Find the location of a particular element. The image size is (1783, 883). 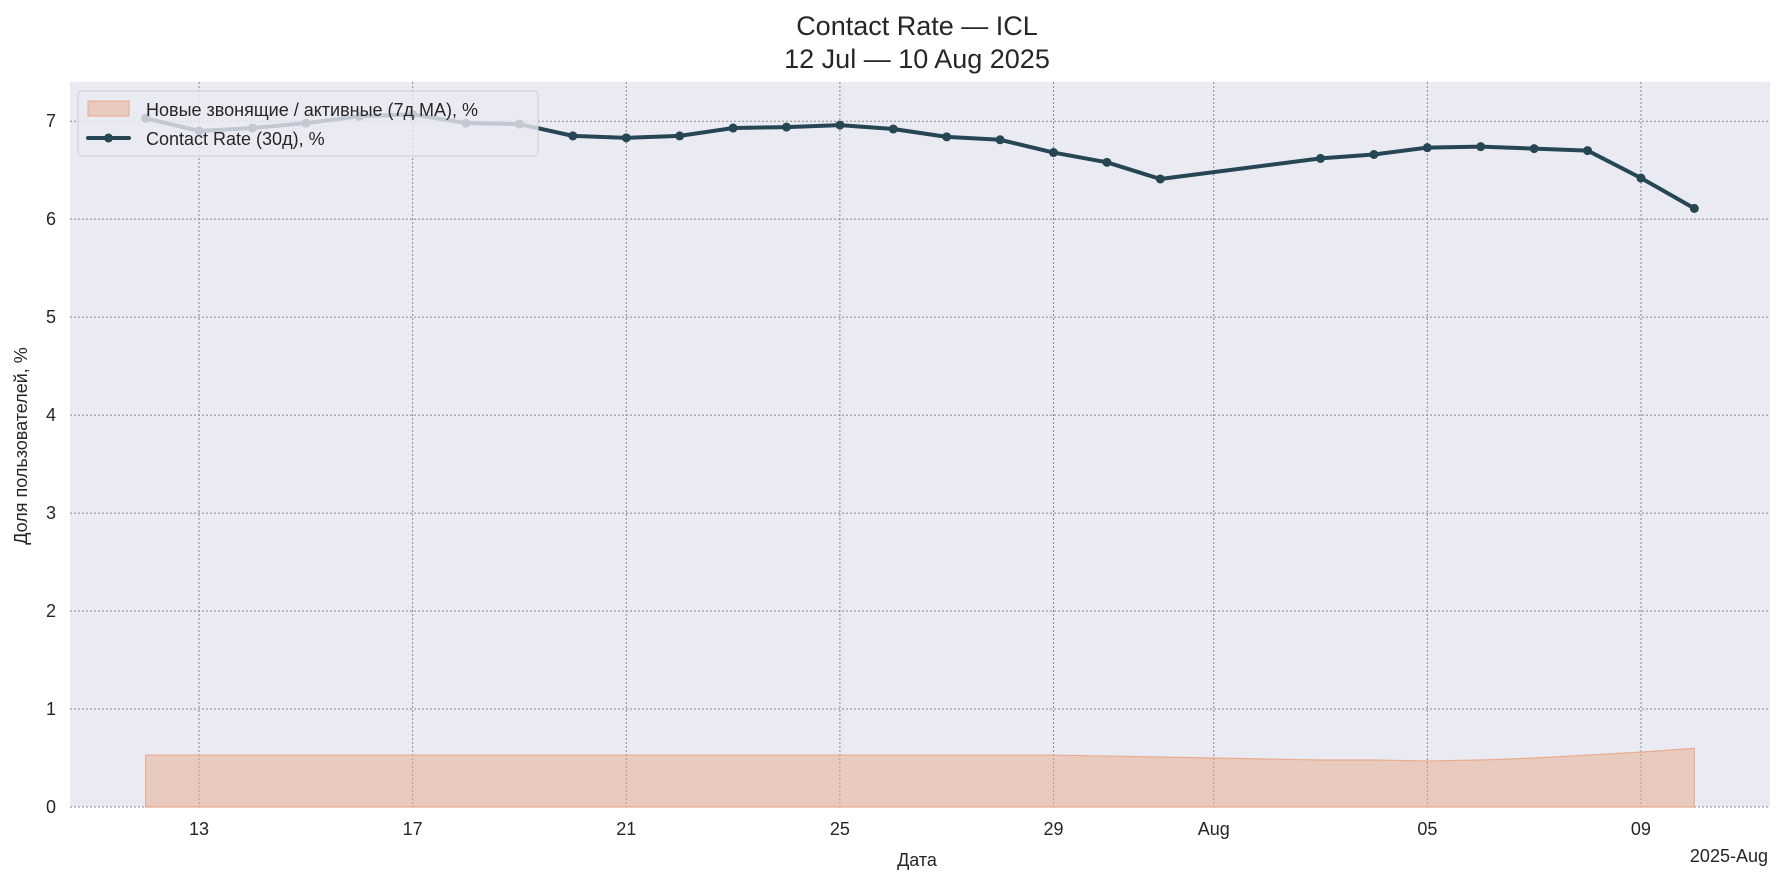

y-tick-label: 5 is located at coordinates (51, 317).